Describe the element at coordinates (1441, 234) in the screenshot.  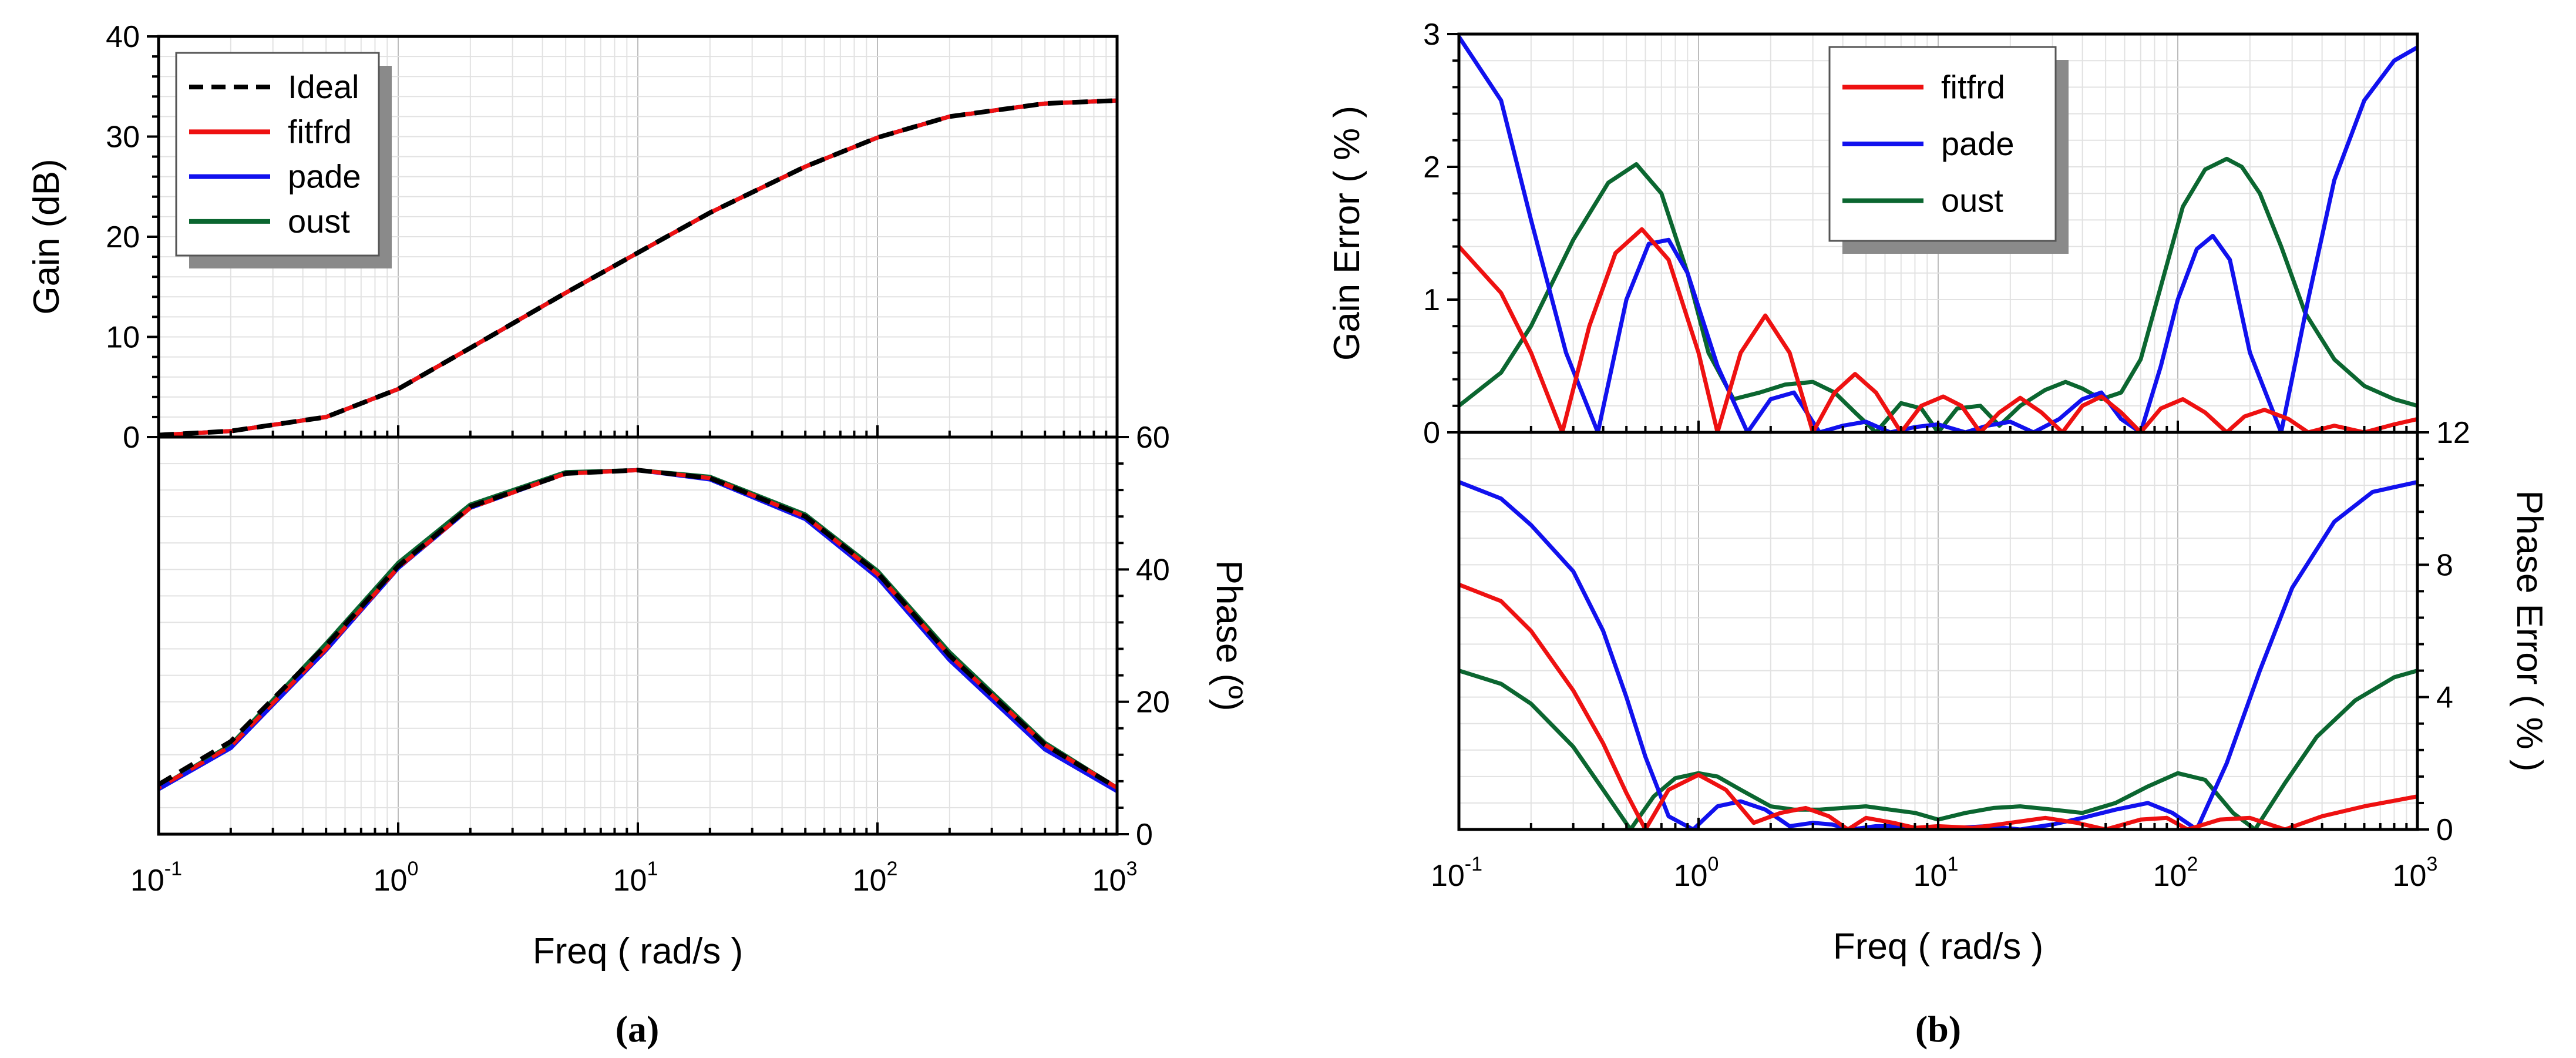
I see `y-axis: 0 1 2 3` at that location.